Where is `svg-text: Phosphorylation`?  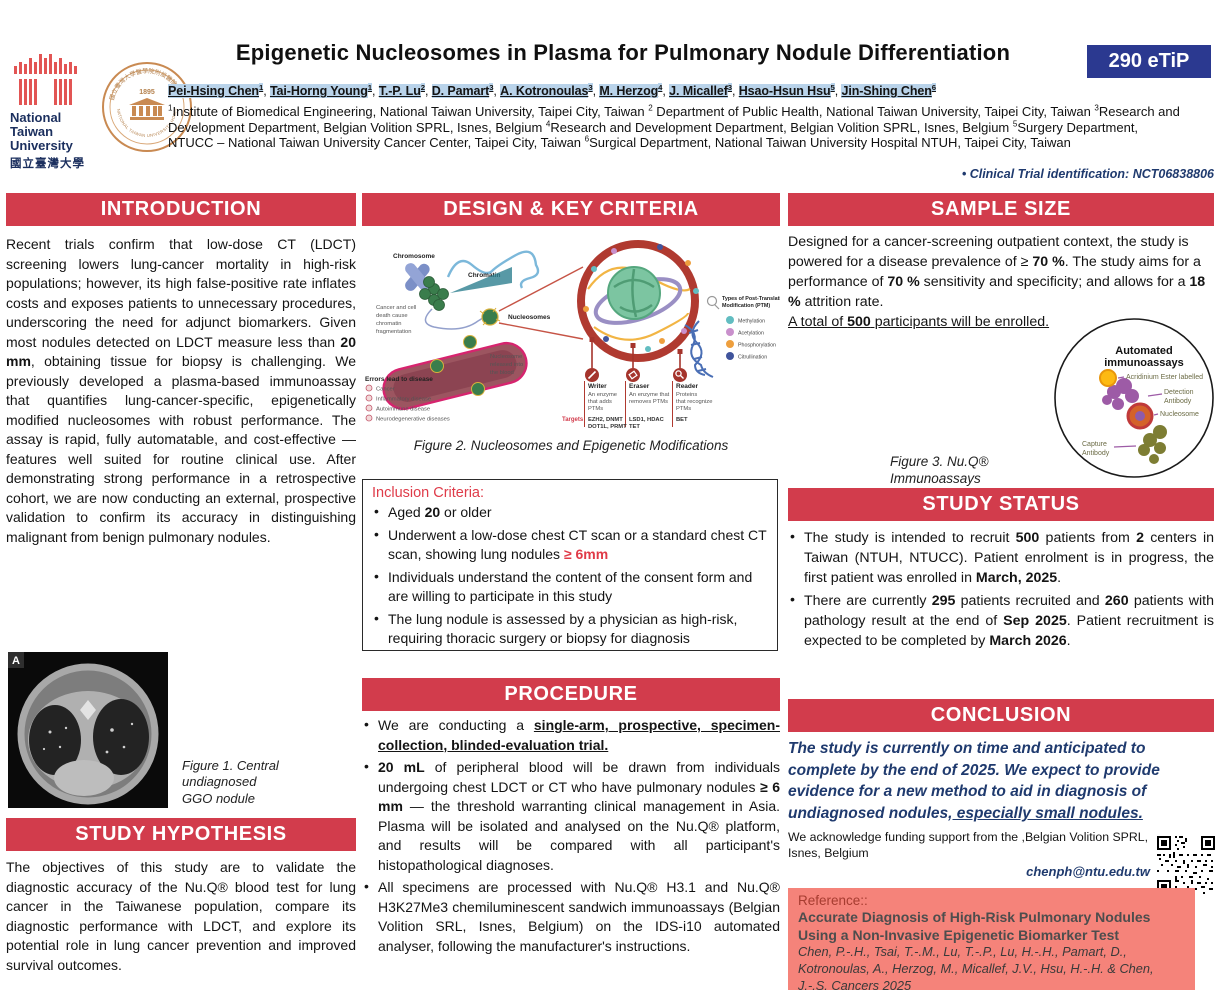
svg-text: Phosphorylation is located at coordinates (757, 346).